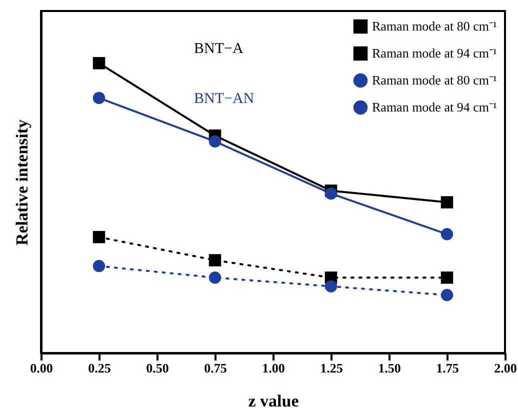 Image resolution: width=518 pixels, height=408 pixels. I want to click on text: BNT−A, so click(219, 49).